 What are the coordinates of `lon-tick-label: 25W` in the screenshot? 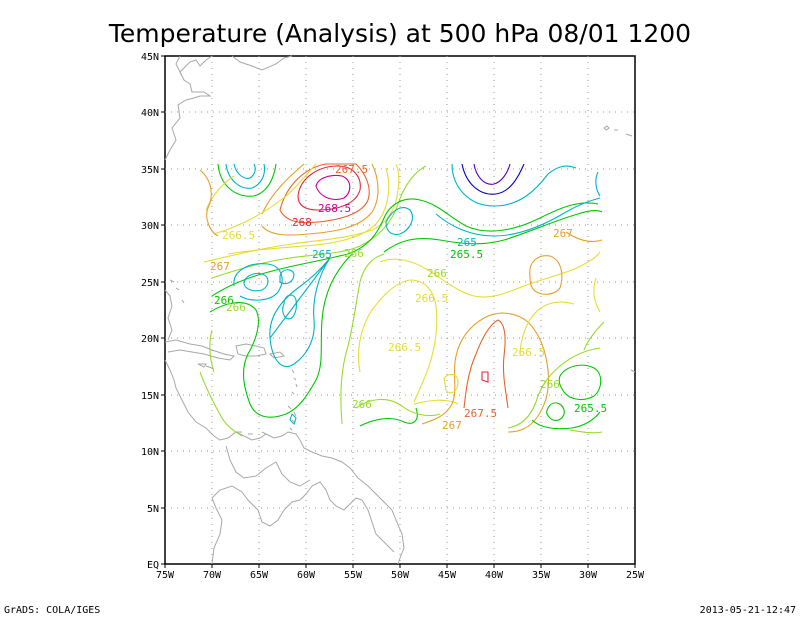 It's located at (635, 575).